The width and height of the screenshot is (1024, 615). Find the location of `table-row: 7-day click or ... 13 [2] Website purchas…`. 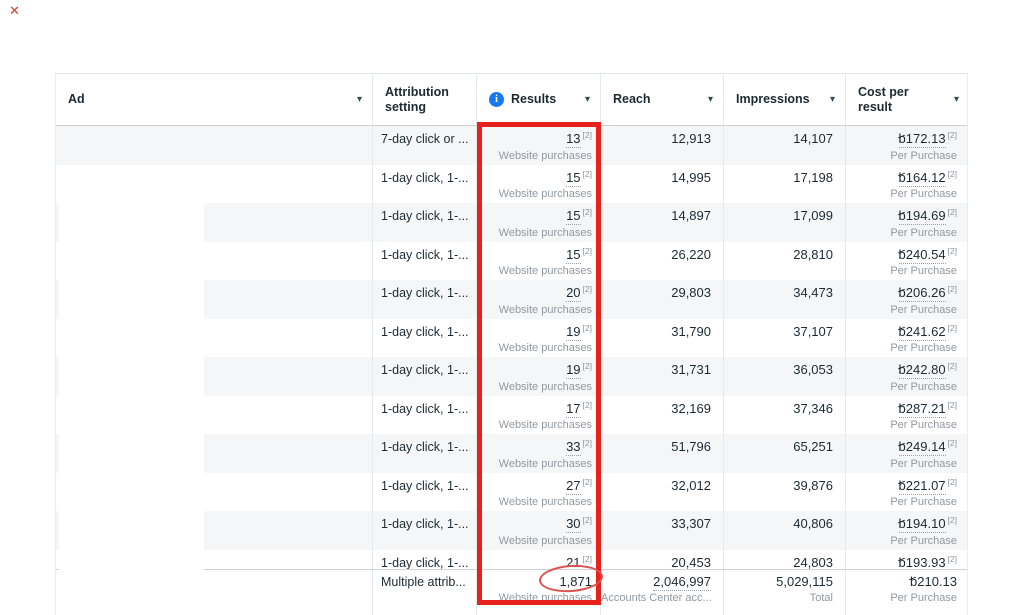

table-row: 7-day click or ... 13 [2] Website purchas… is located at coordinates (511, 145).